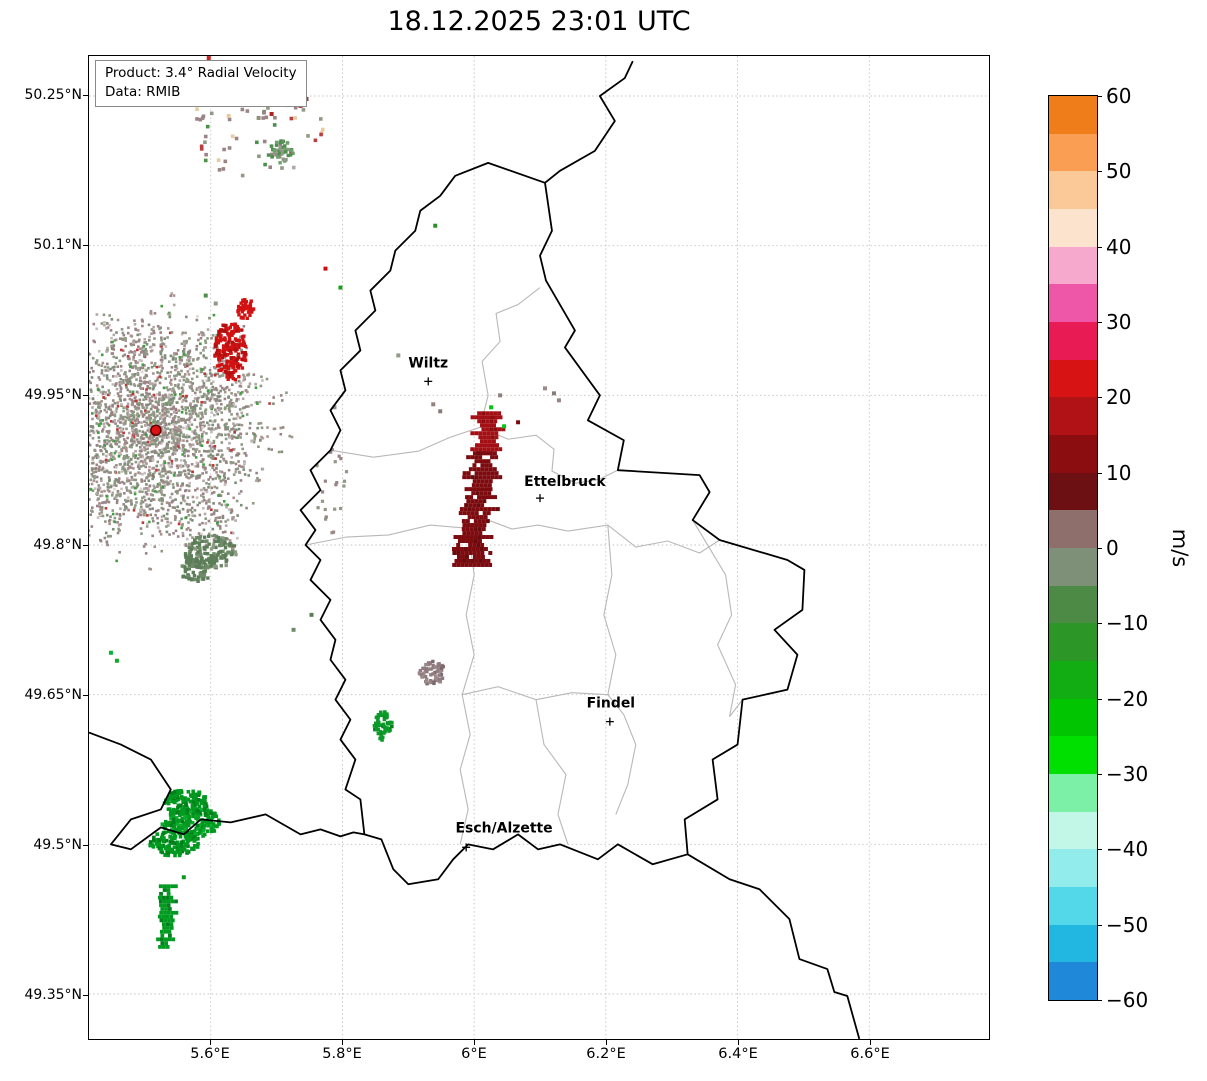 The height and width of the screenshot is (1081, 1207). What do you see at coordinates (210, 1054) in the screenshot?
I see `x-tick-label: 5.6°E` at bounding box center [210, 1054].